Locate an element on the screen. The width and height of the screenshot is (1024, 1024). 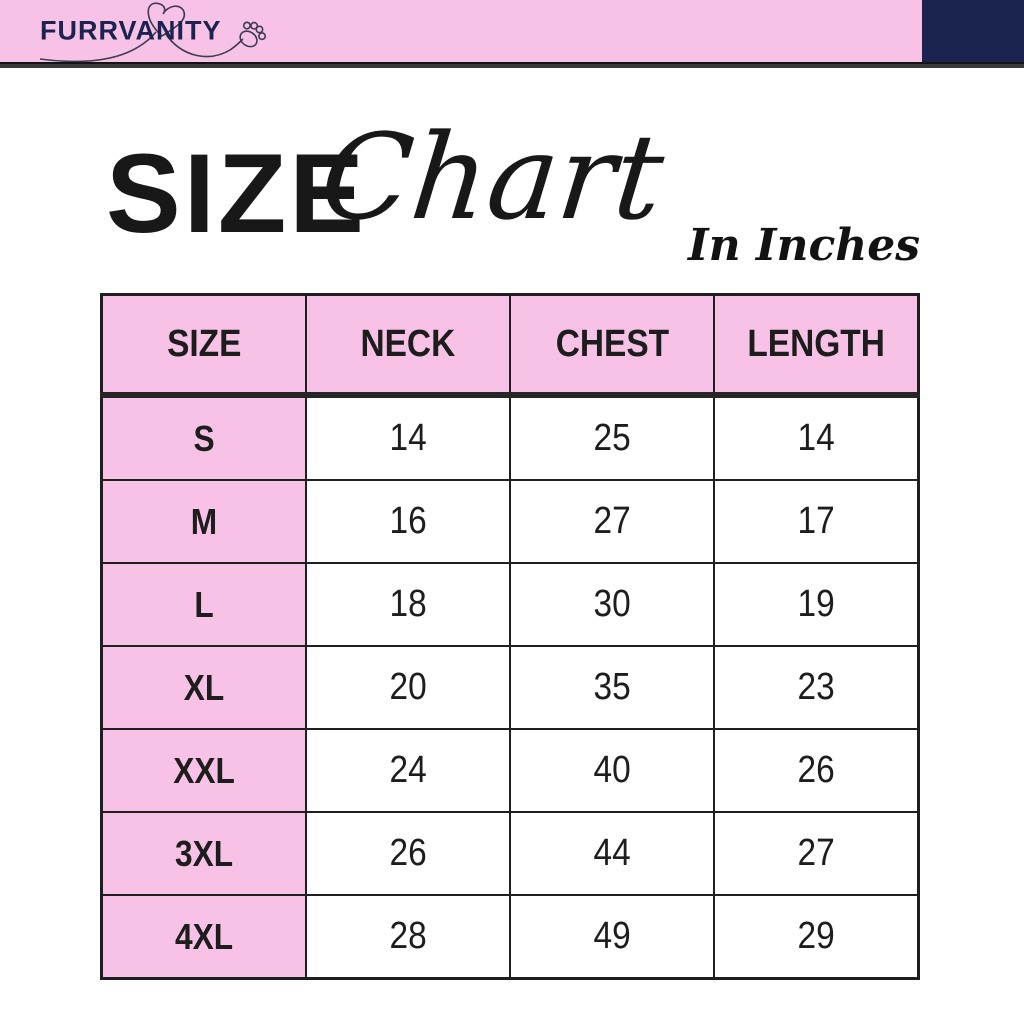
swirl-line is located at coordinates (141, 46).